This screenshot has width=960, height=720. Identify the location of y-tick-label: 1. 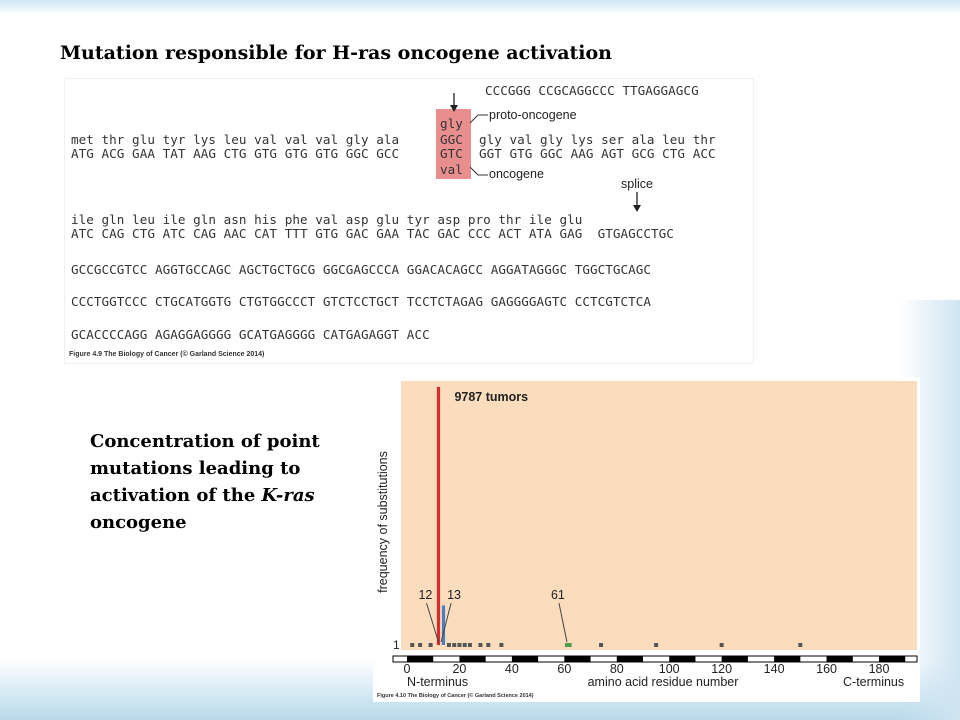
(396, 645).